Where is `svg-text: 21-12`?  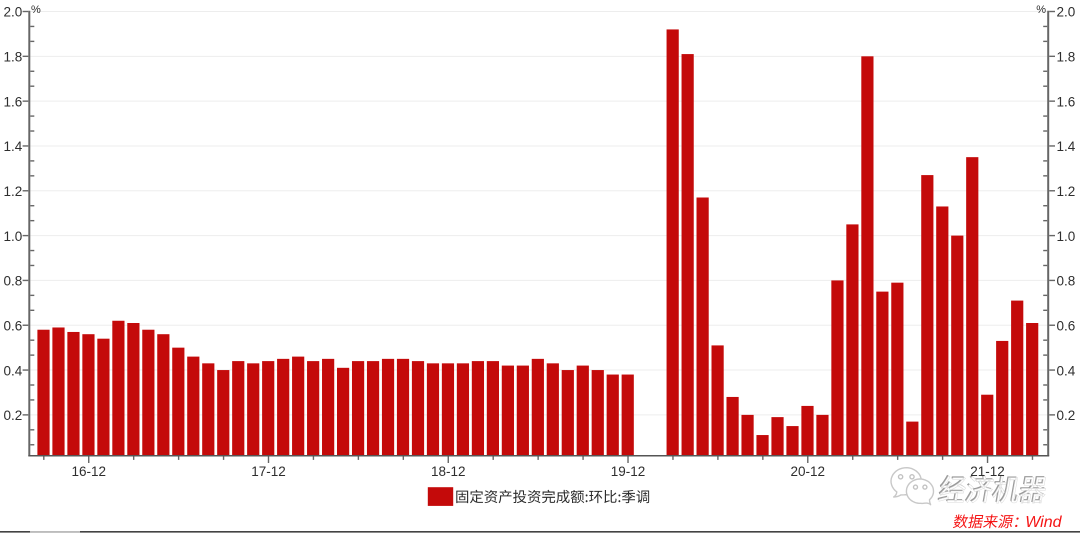 svg-text: 21-12 is located at coordinates (987, 471).